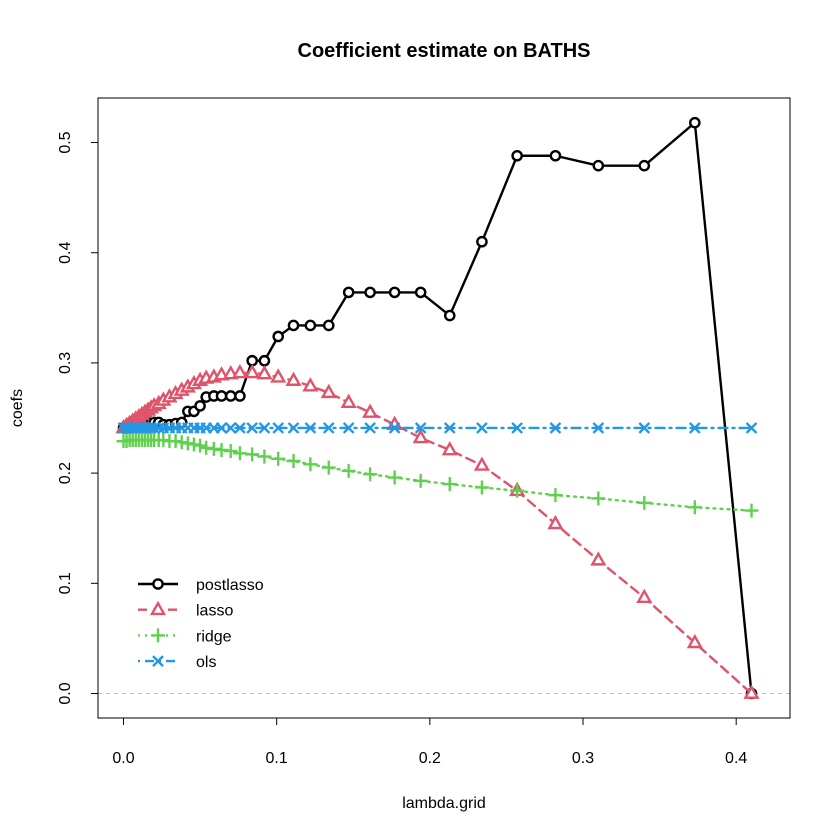  I want to click on x-tick-label: 0.4, so click(736, 758).